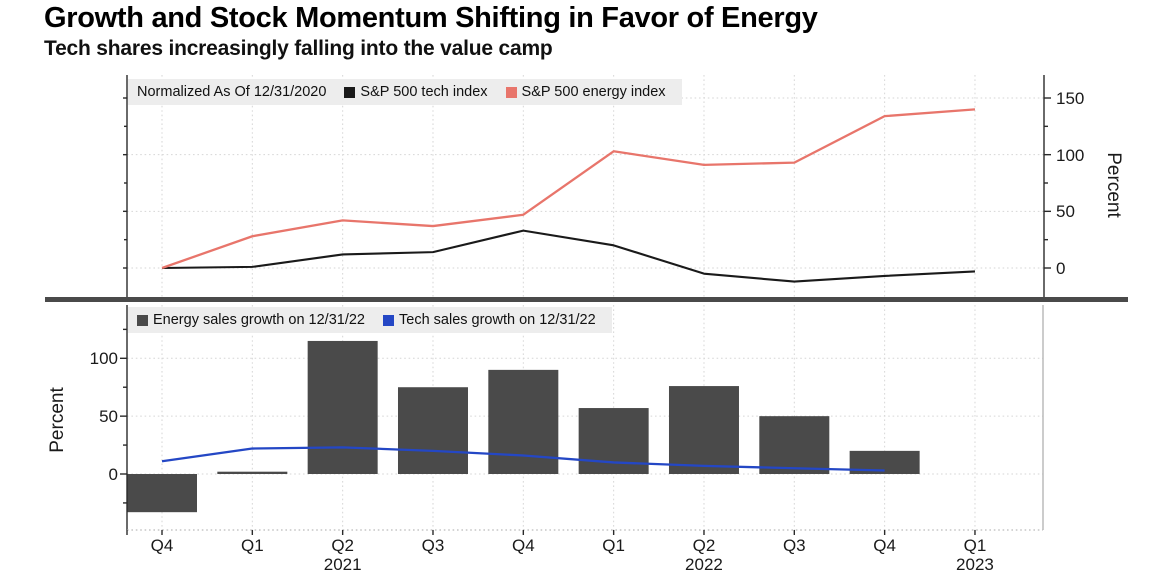  Describe the element at coordinates (568, 256) in the screenshot. I see `tech-index-line` at that location.